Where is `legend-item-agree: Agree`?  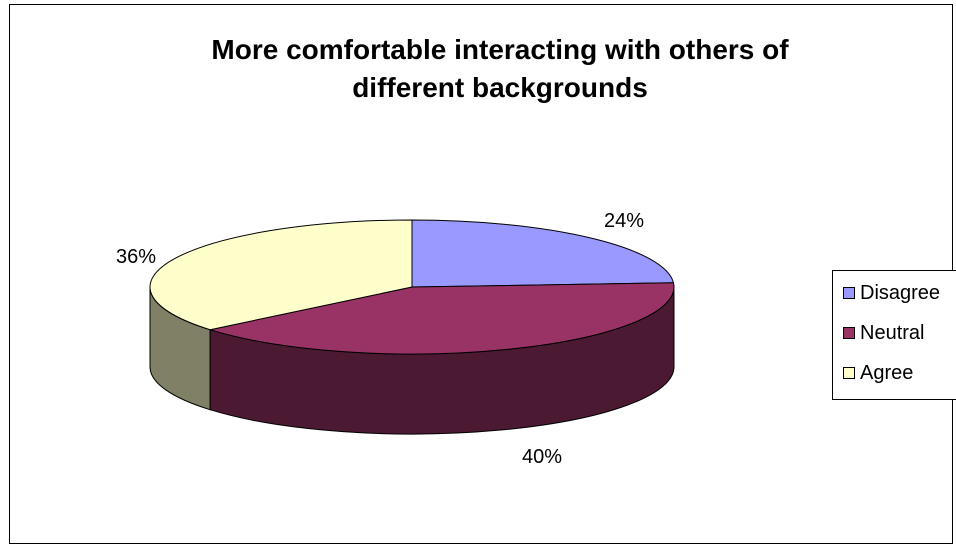 legend-item-agree: Agree is located at coordinates (878, 373).